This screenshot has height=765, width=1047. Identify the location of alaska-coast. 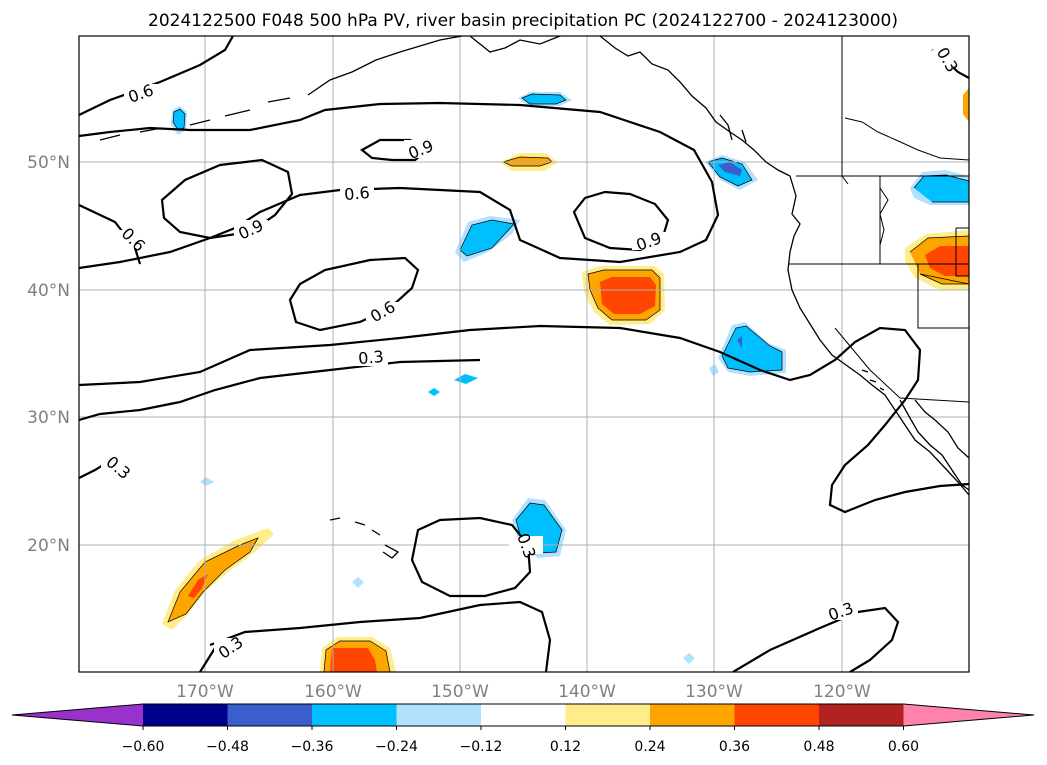
(549, 106).